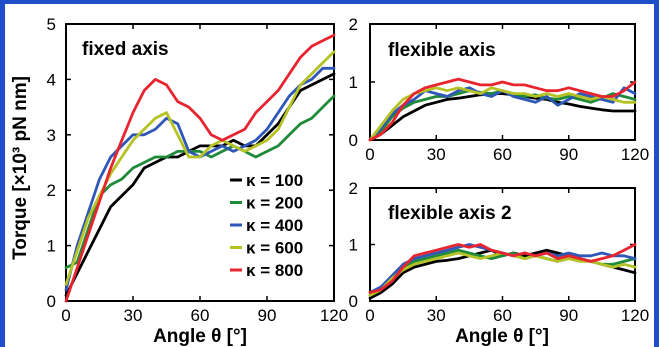  Describe the element at coordinates (502, 336) in the screenshot. I see `x-axis-label-flexible-2: Angle θ [°]` at that location.